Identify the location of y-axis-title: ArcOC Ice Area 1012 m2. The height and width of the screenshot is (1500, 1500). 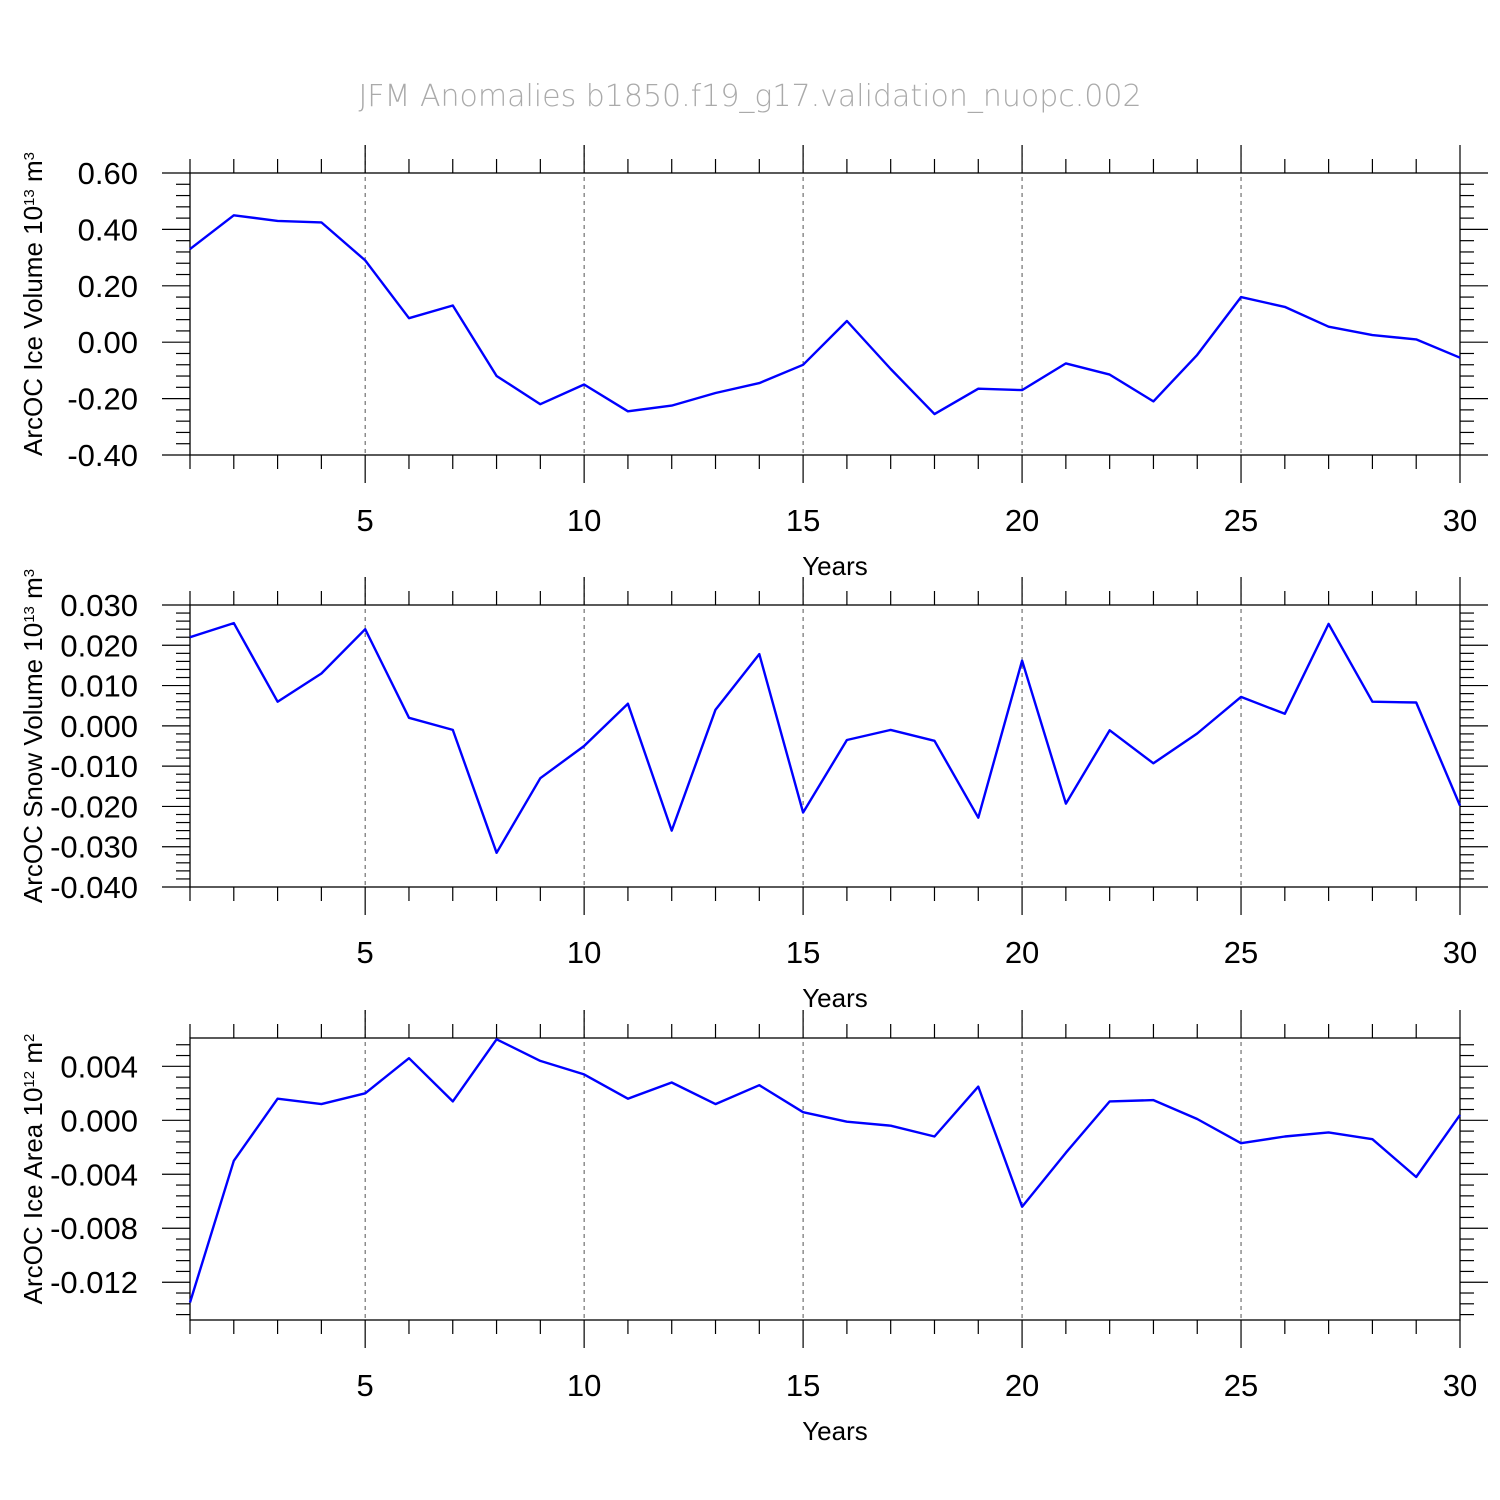
(33, 1169).